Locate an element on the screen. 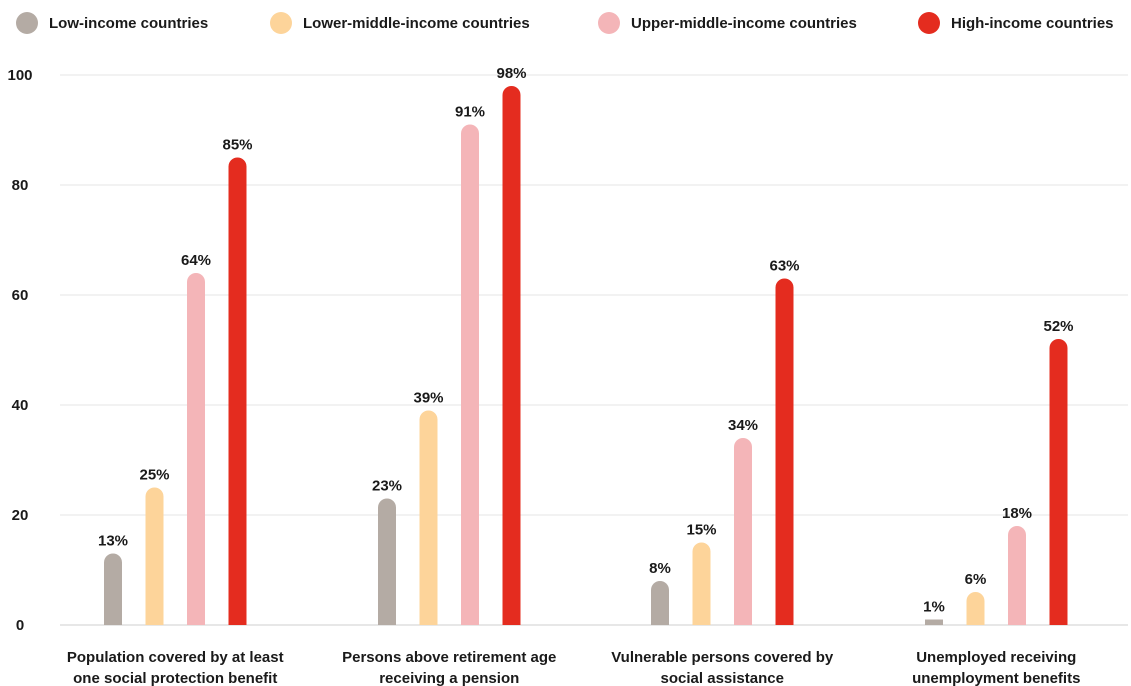 The width and height of the screenshot is (1131, 686). y-tick-label-60: 60 is located at coordinates (20, 295).